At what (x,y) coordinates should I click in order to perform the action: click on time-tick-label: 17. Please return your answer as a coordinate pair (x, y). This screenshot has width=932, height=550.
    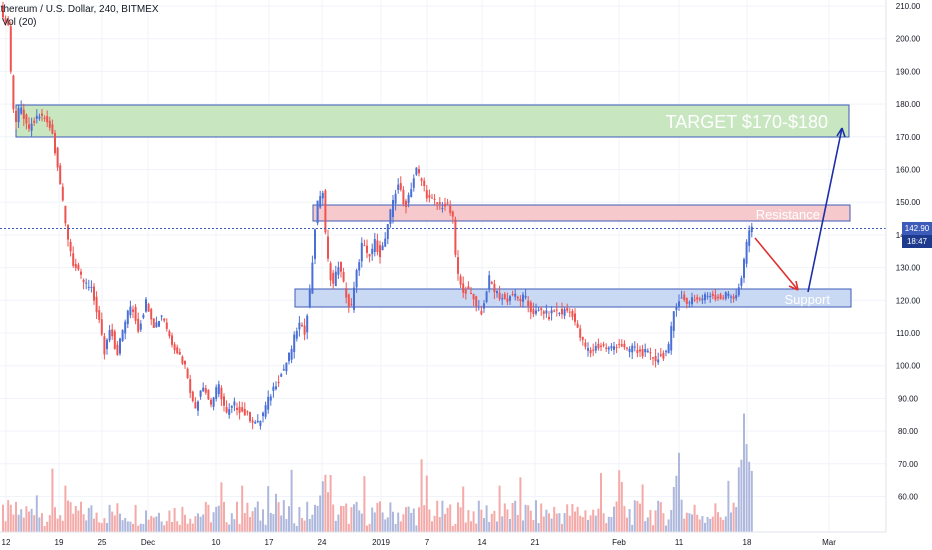
    Looking at the image, I should click on (269, 542).